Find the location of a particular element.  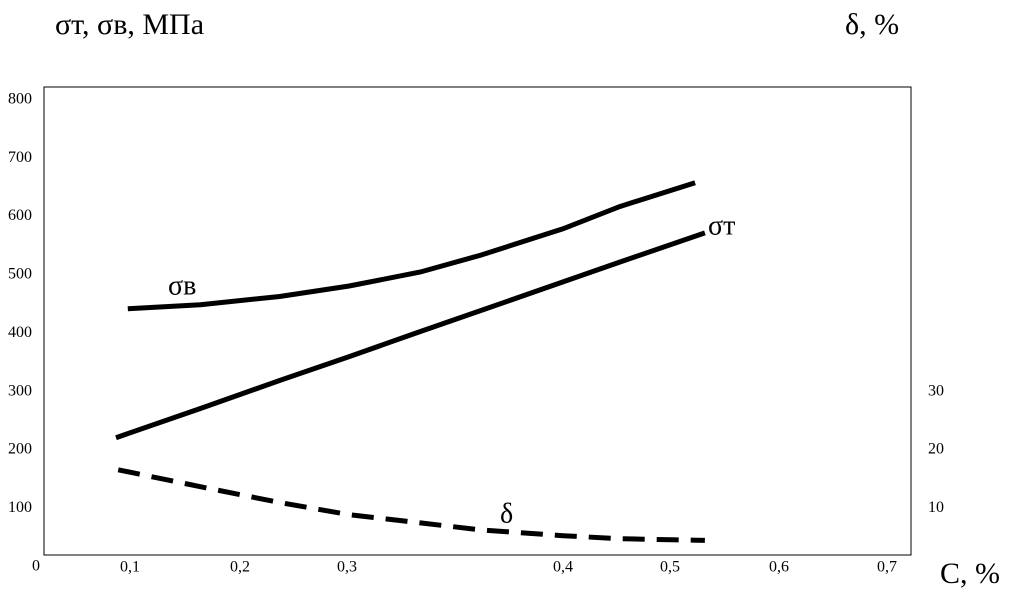

series-label: δ is located at coordinates (506, 513).